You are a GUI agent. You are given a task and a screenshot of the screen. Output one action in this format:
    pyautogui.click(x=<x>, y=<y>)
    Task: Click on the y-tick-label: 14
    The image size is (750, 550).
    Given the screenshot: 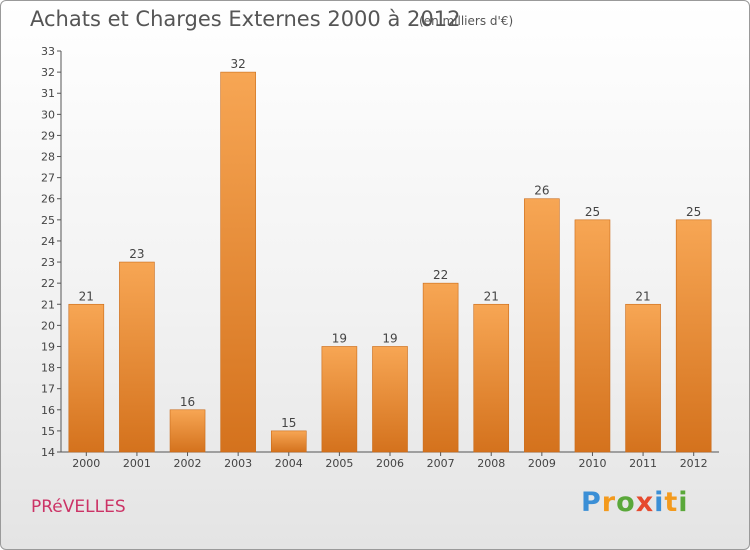 What is the action you would take?
    pyautogui.click(x=48, y=452)
    